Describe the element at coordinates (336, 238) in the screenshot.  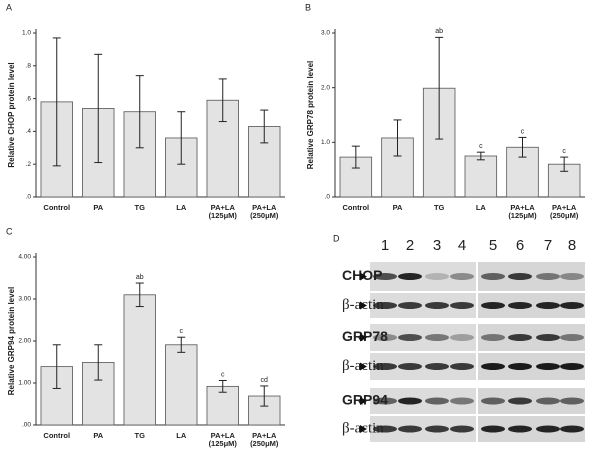
I see `panel-label: D` at that location.